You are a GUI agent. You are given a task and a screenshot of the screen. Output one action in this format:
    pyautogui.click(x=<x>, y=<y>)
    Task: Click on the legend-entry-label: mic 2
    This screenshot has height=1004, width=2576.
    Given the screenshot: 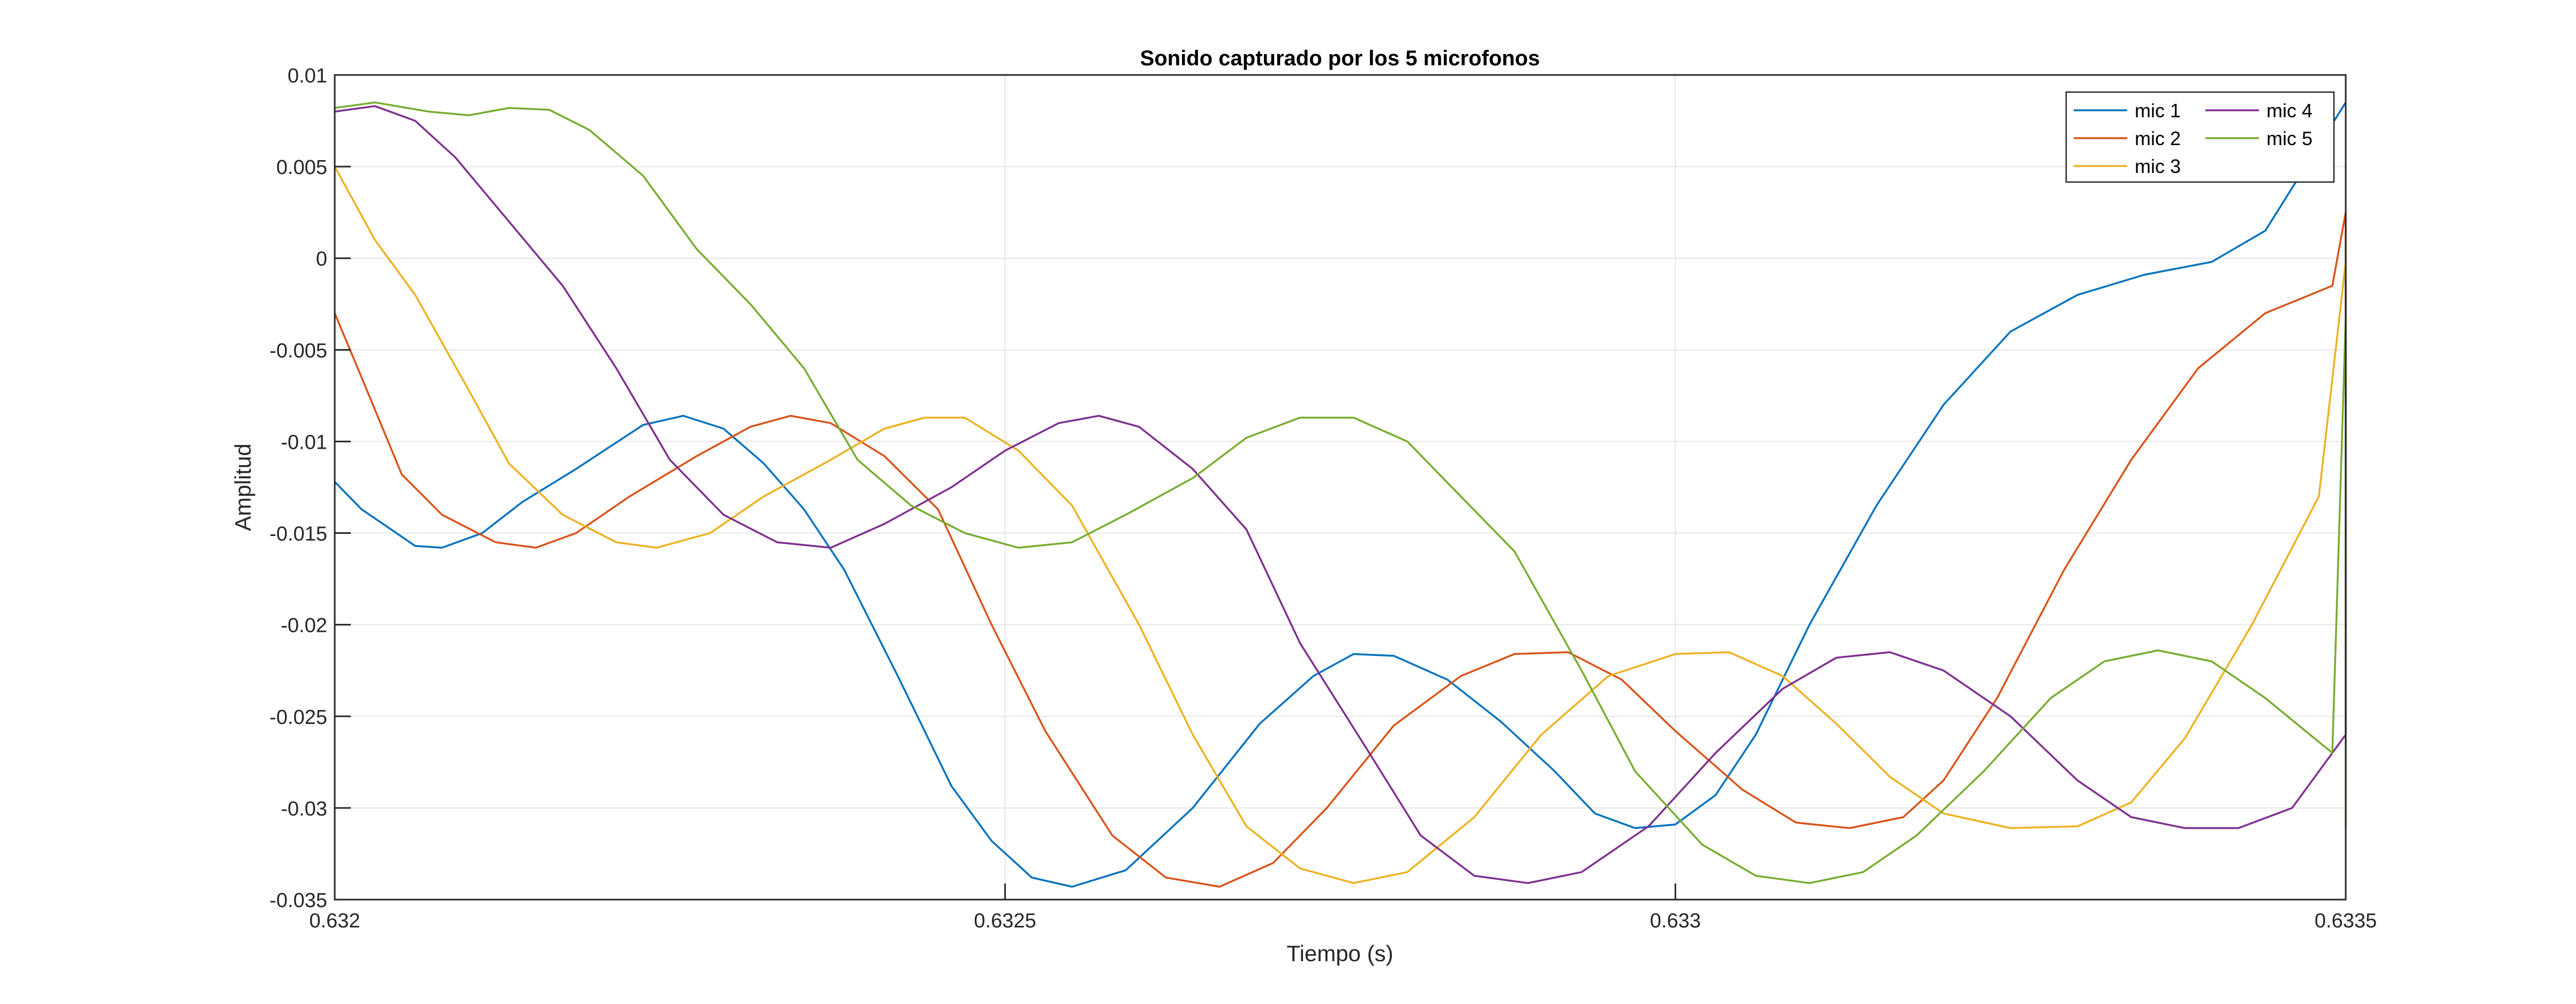 What is the action you would take?
    pyautogui.click(x=2158, y=138)
    